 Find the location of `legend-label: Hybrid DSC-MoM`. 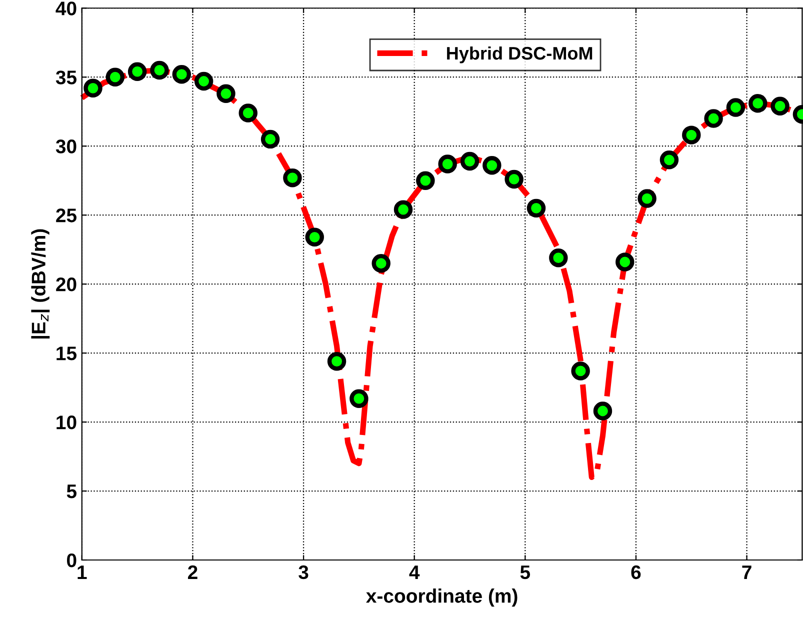

legend-label: Hybrid DSC-MoM is located at coordinates (519, 55).